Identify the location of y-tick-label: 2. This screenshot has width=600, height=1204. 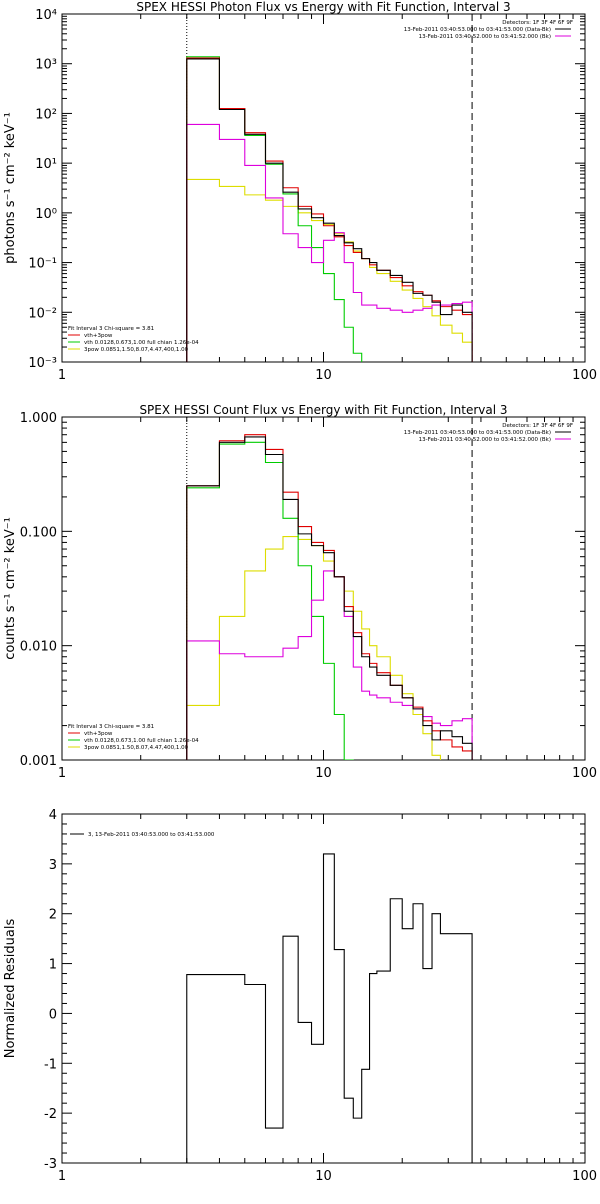
(53, 915).